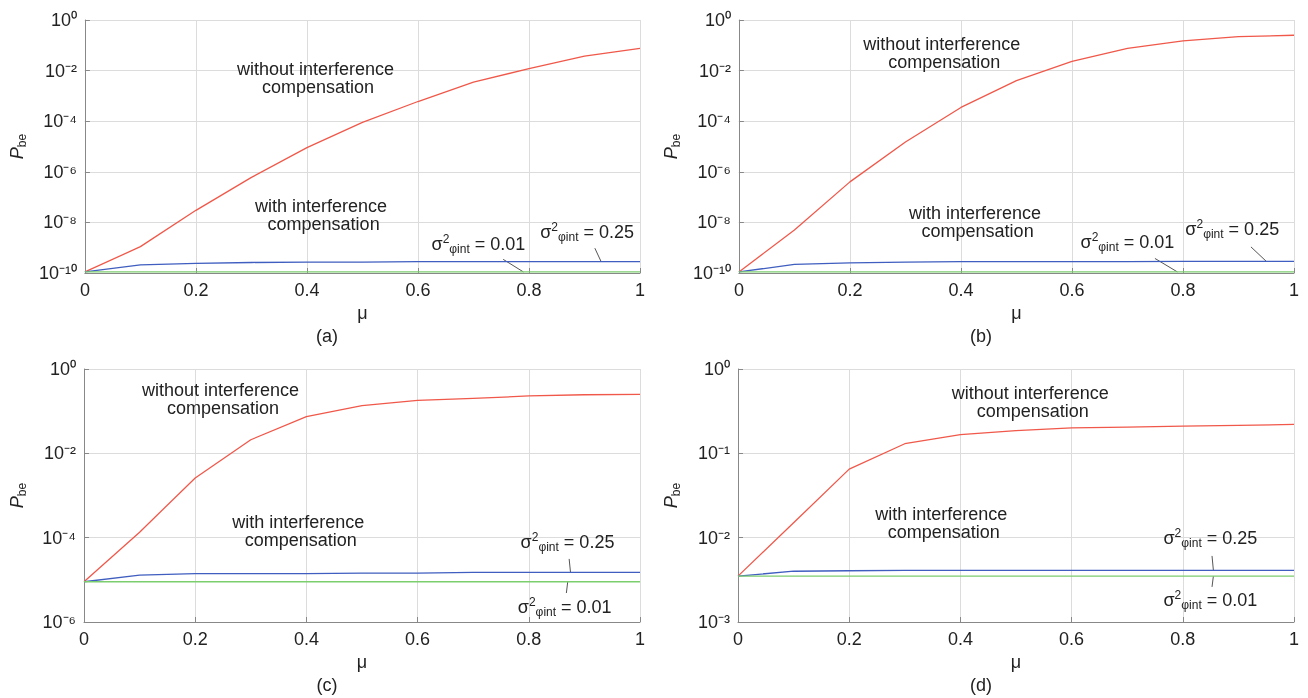  What do you see at coordinates (981, 336) in the screenshot?
I see `text: (b)` at bounding box center [981, 336].